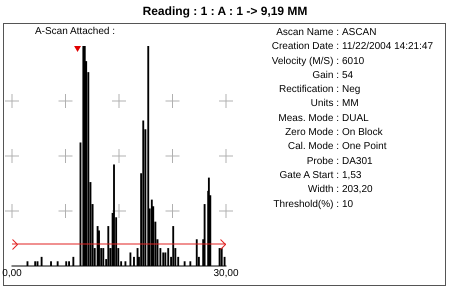 The height and width of the screenshot is (291, 450). Describe the element at coordinates (332, 75) in the screenshot. I see `text: Gain : 54` at that location.